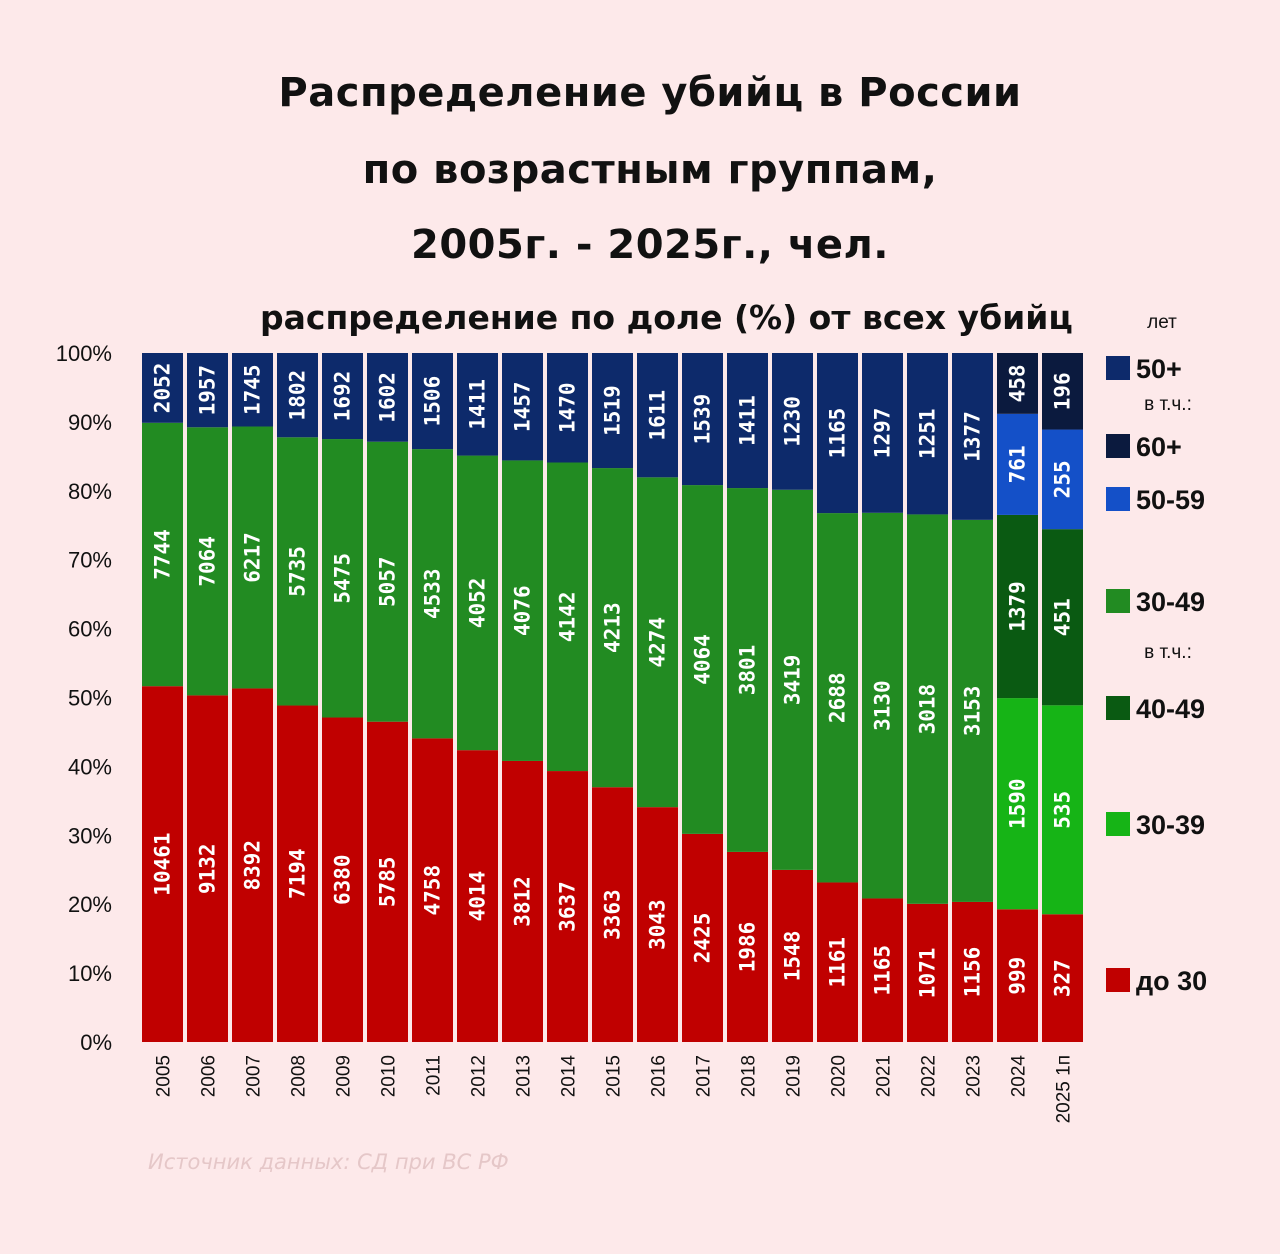 The height and width of the screenshot is (1254, 1280). I want to click on data-label: 1957, so click(208, 390).